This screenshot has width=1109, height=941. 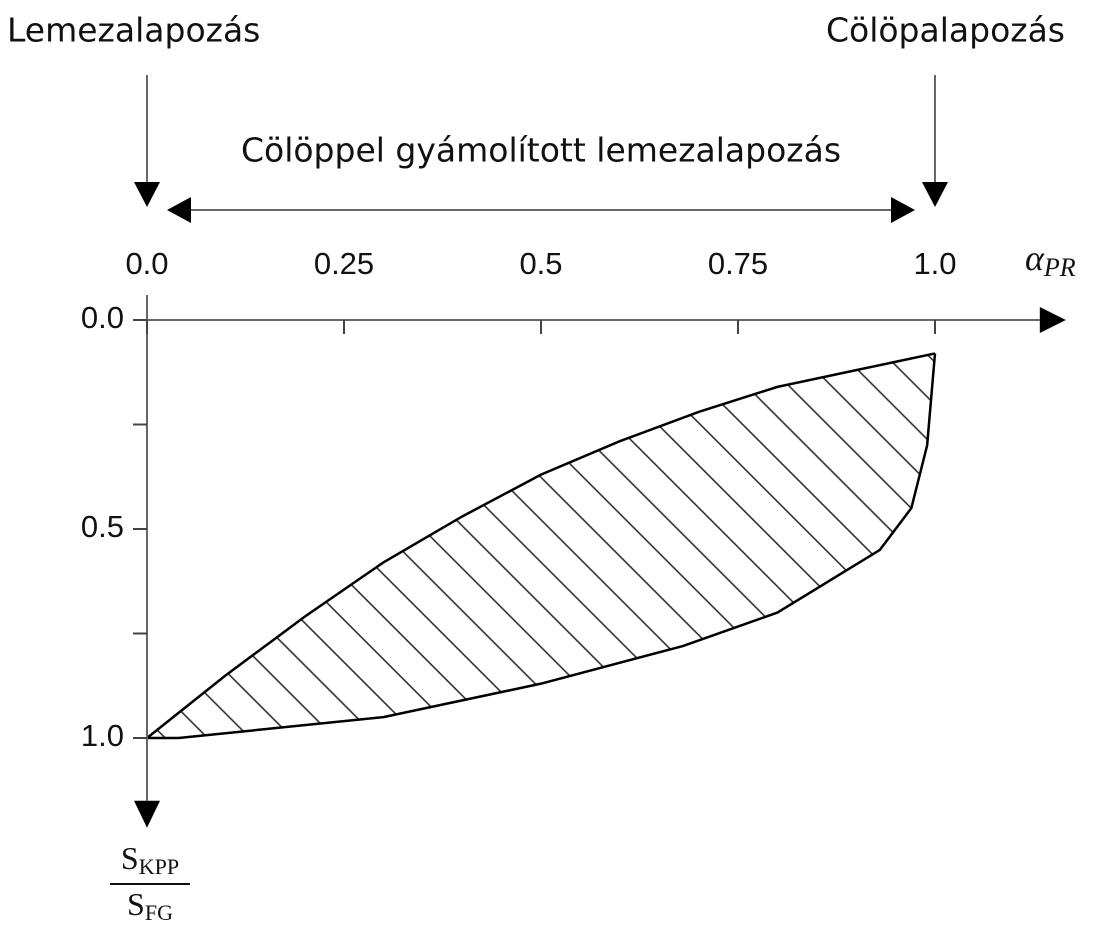 I want to click on x-label-symbol: α, so click(x=1035, y=258).